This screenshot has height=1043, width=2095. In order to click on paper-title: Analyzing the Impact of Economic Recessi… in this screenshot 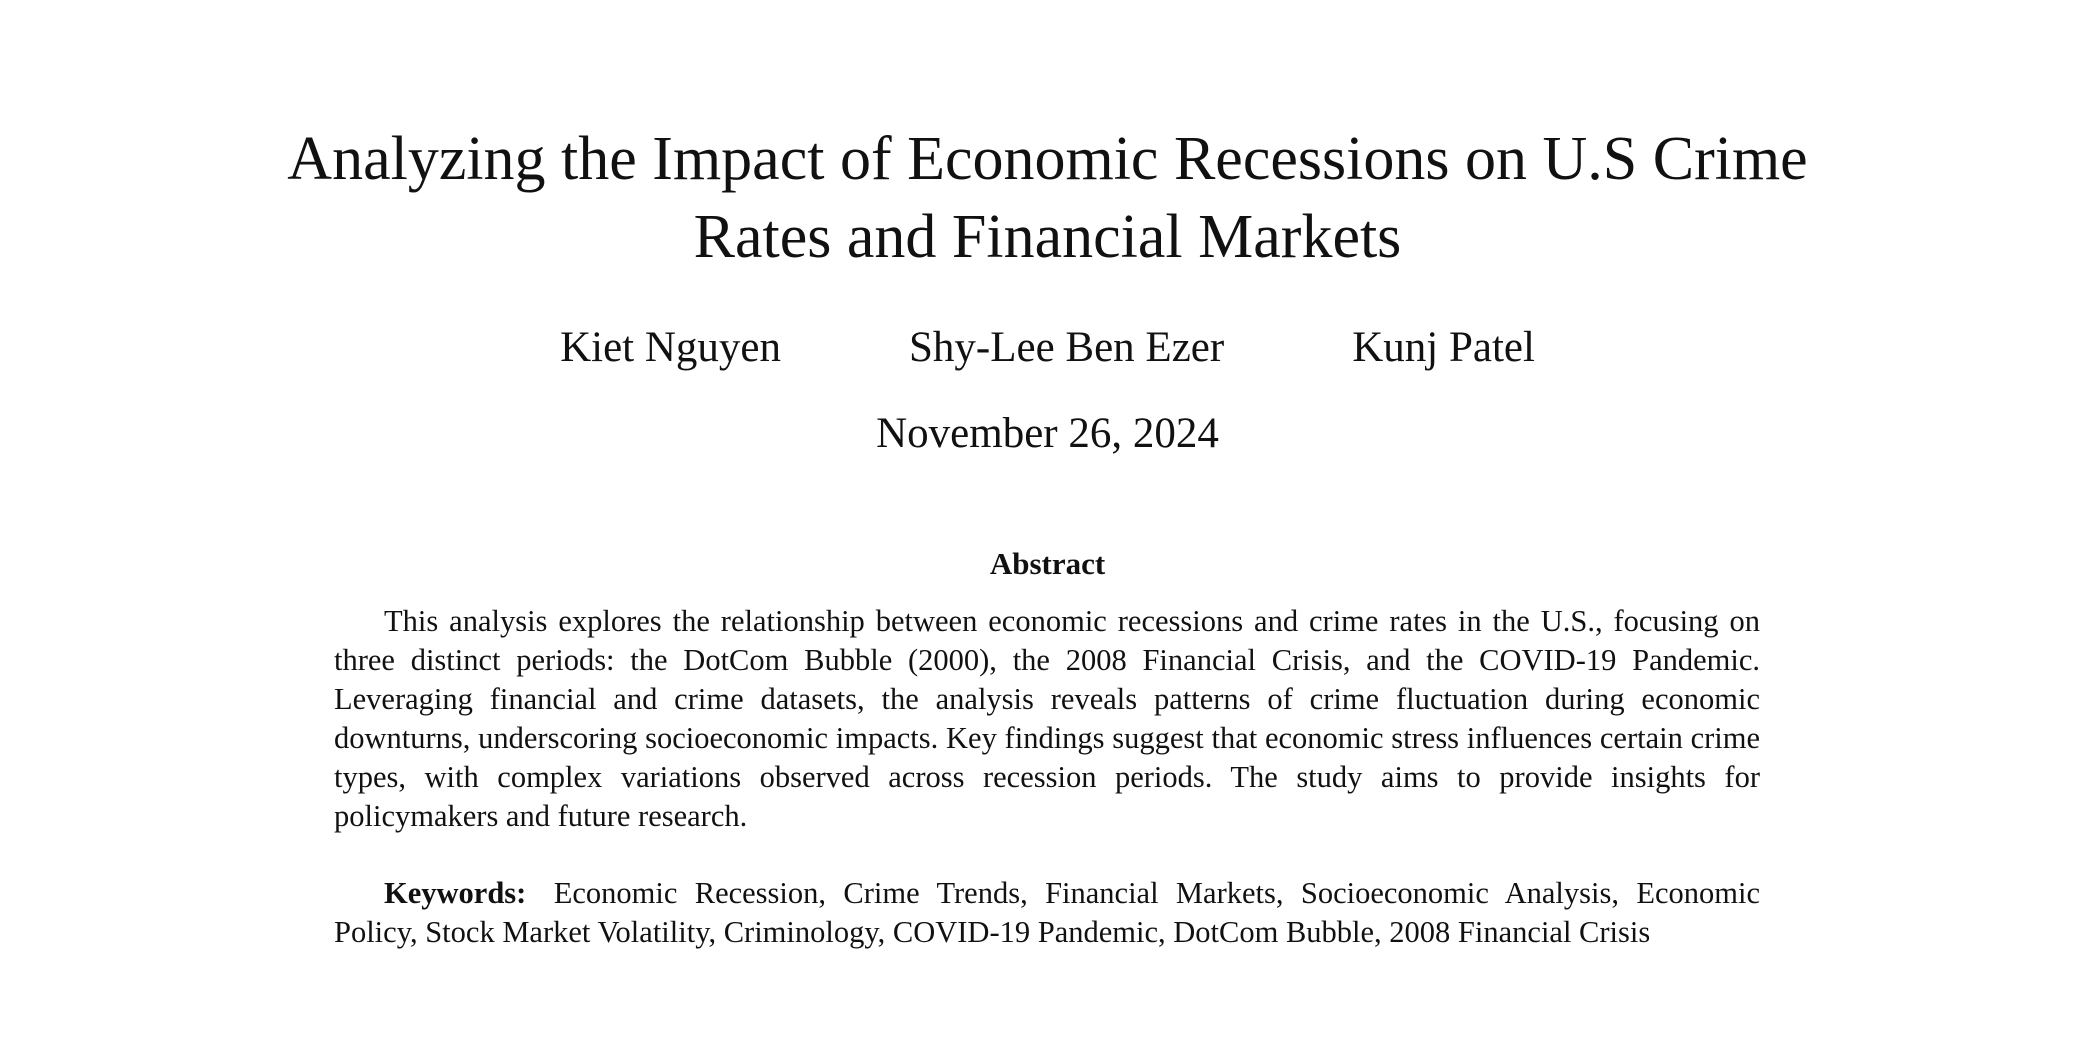, I will do `click(1047, 198)`.